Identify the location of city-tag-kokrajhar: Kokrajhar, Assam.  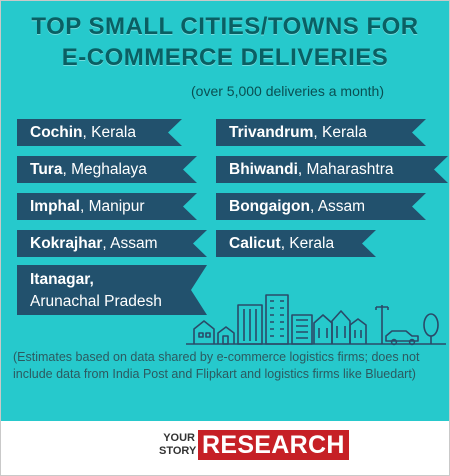
(112, 243).